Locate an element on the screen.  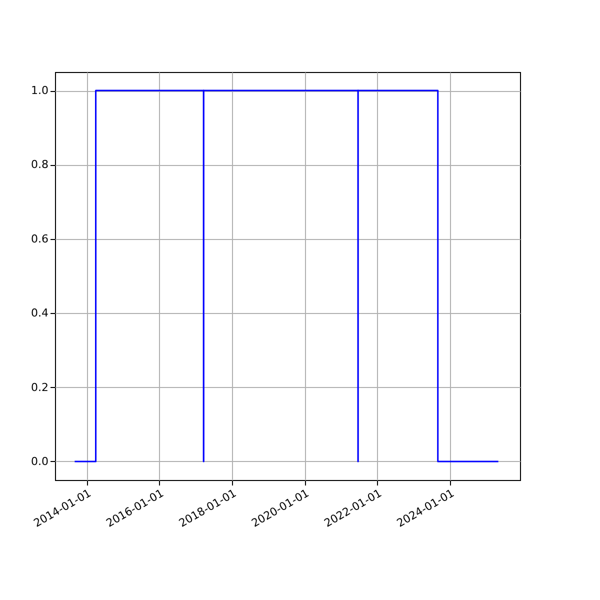
y-tick-label: 0.8 is located at coordinates (39, 165).